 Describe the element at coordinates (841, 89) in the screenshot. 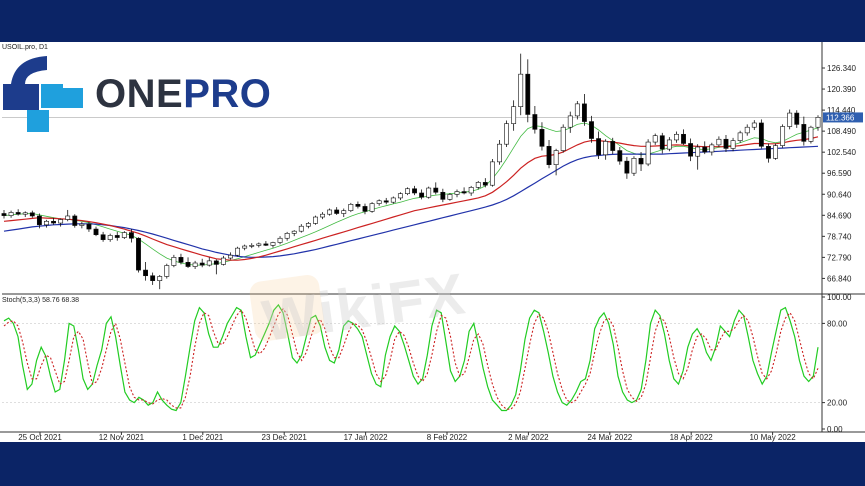

I see `price-tick-label: 120.390` at that location.